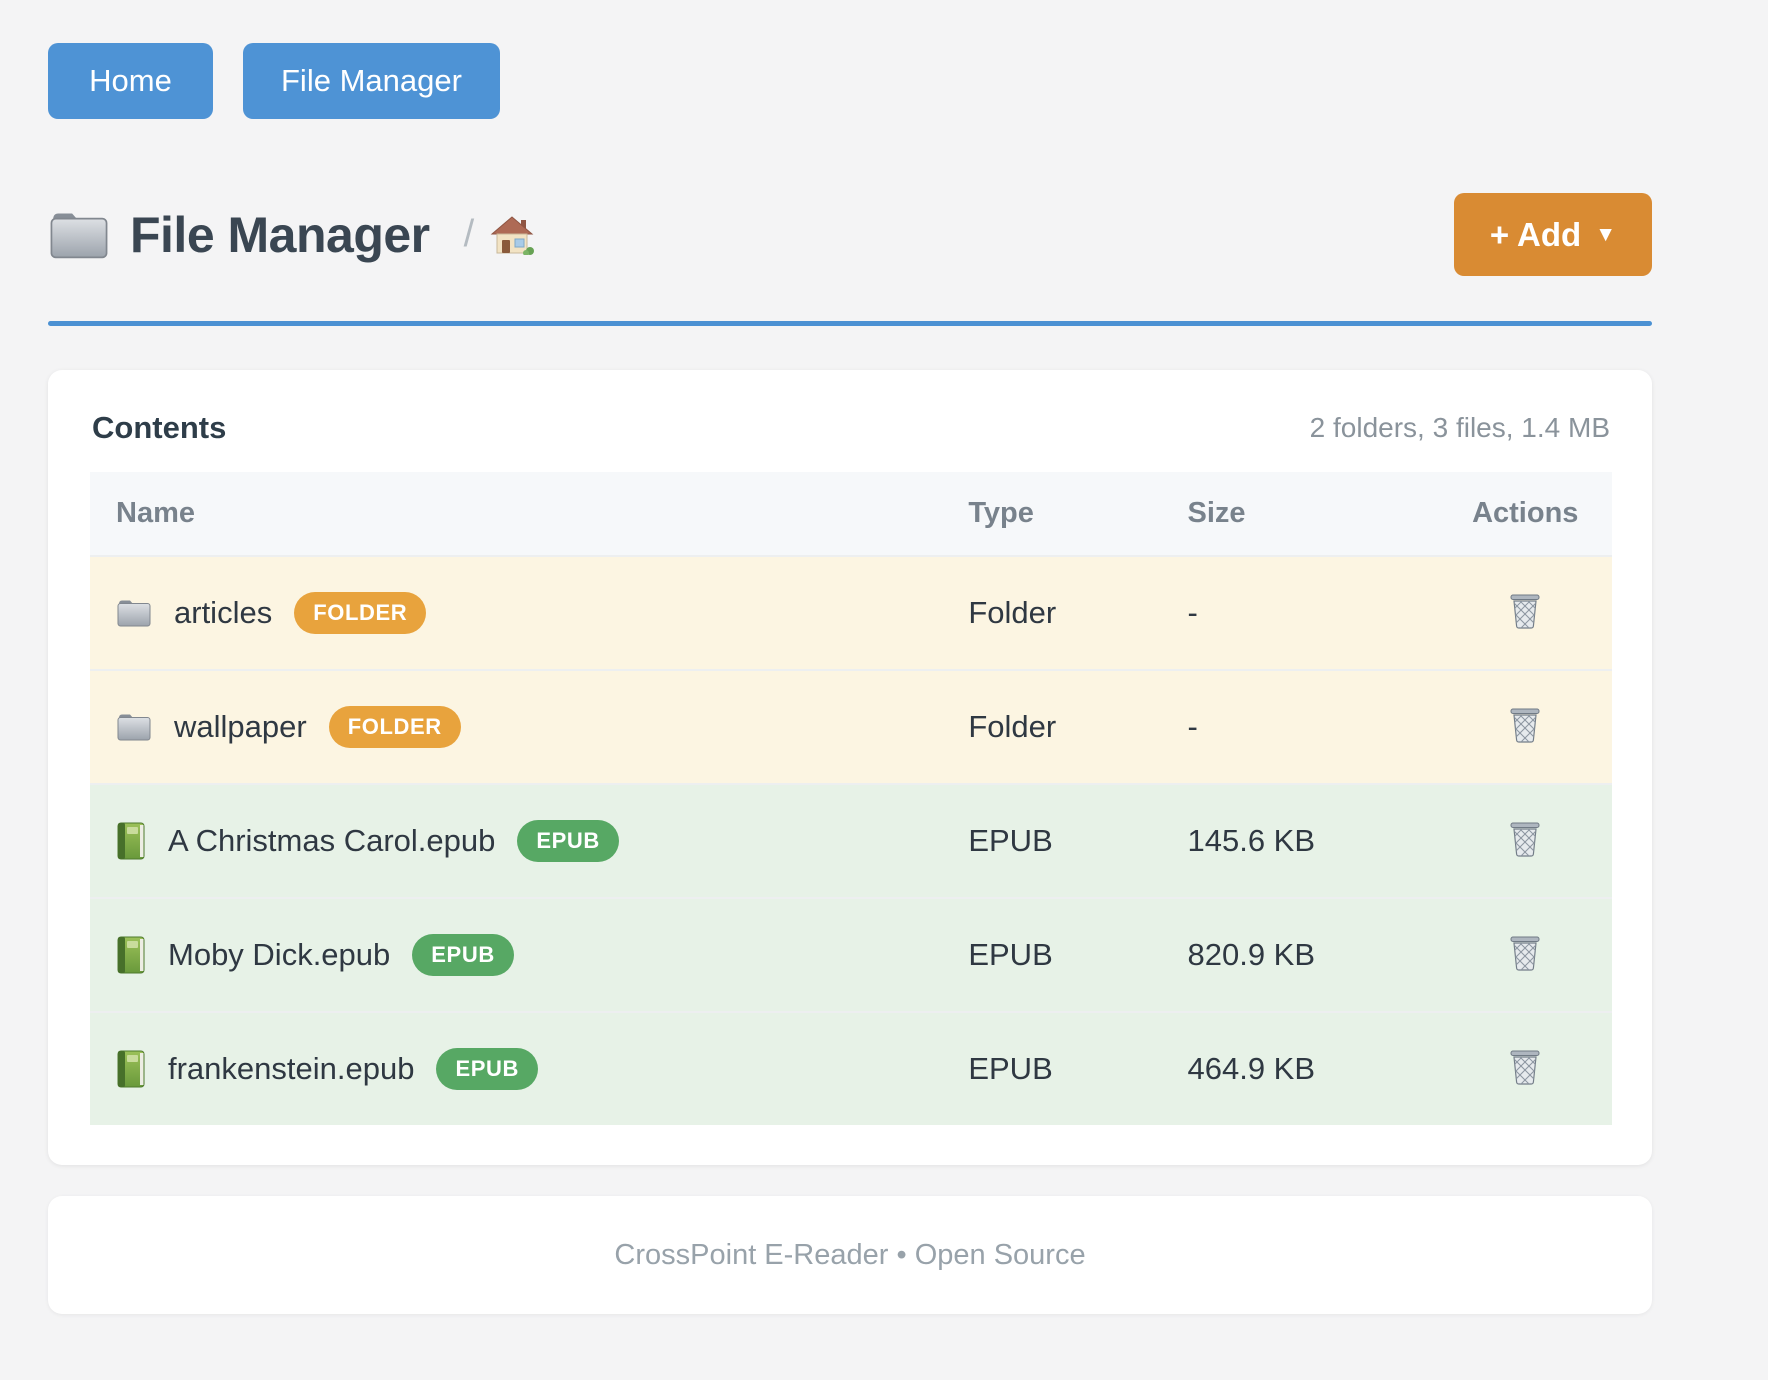 The height and width of the screenshot is (1380, 1768). I want to click on column-header-actions: Actions, so click(1525, 514).